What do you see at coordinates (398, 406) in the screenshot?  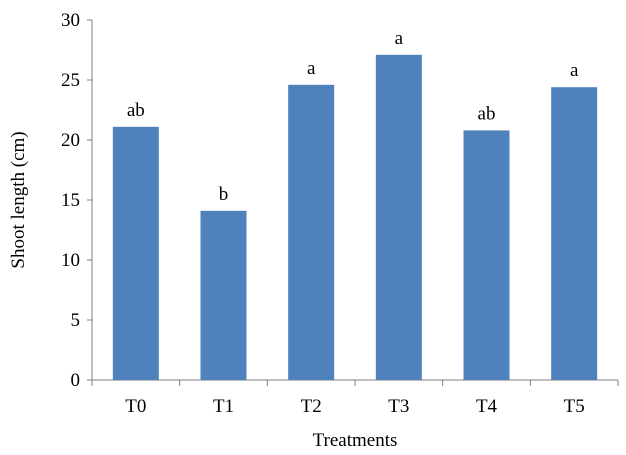 I see `x-tick-label: T3` at bounding box center [398, 406].